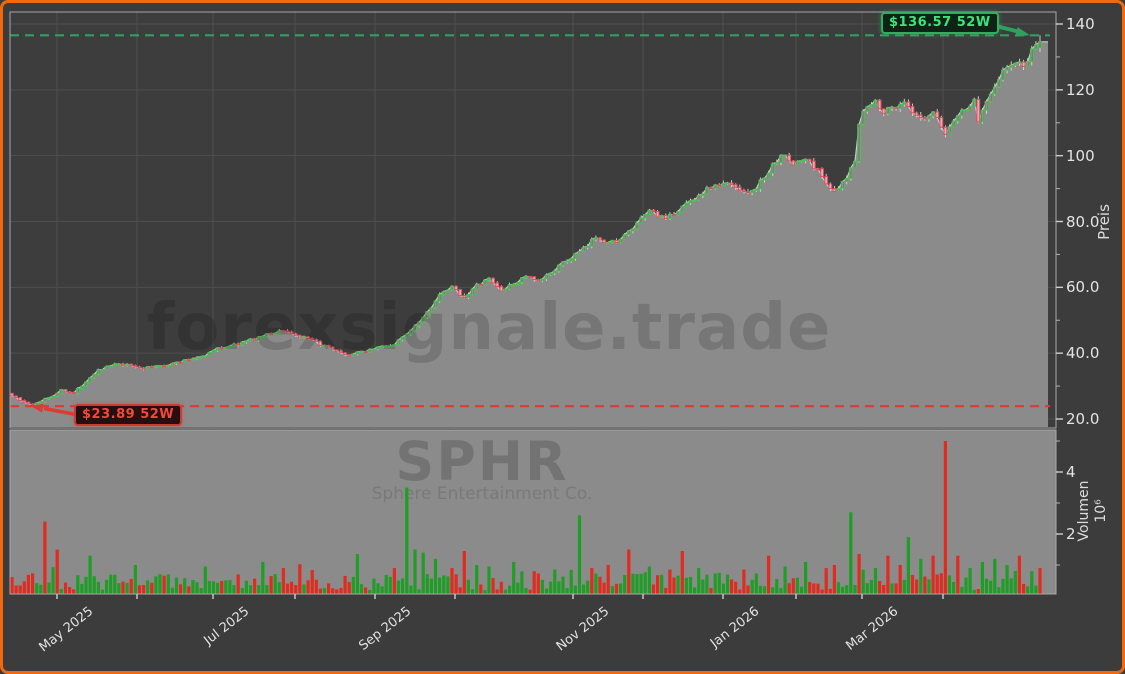  What do you see at coordinates (1101, 511) in the screenshot?
I see `volume-axis-unit: 10⁶` at bounding box center [1101, 511].